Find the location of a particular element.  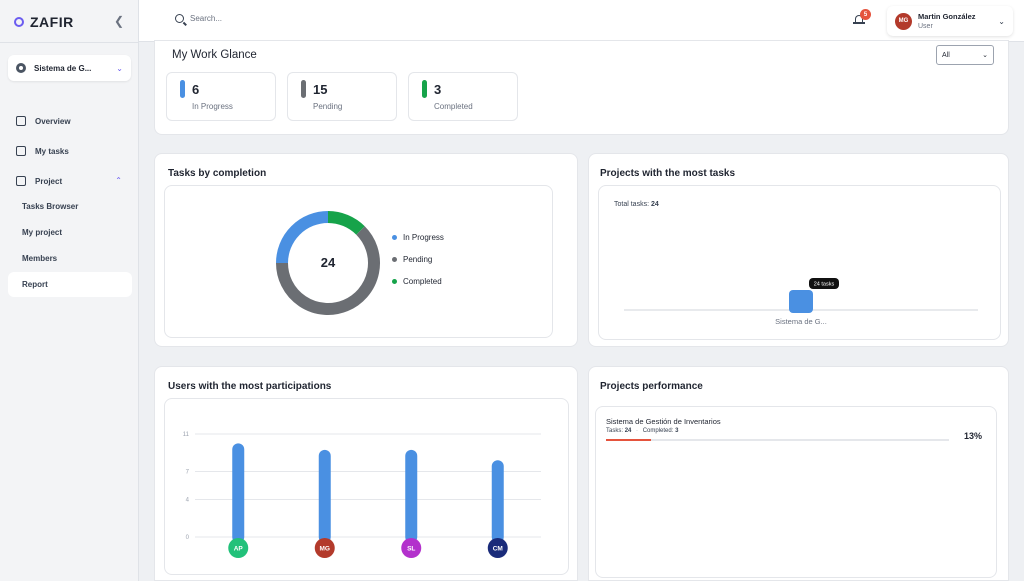

brand-logo: ZAFIR is located at coordinates (44, 22).